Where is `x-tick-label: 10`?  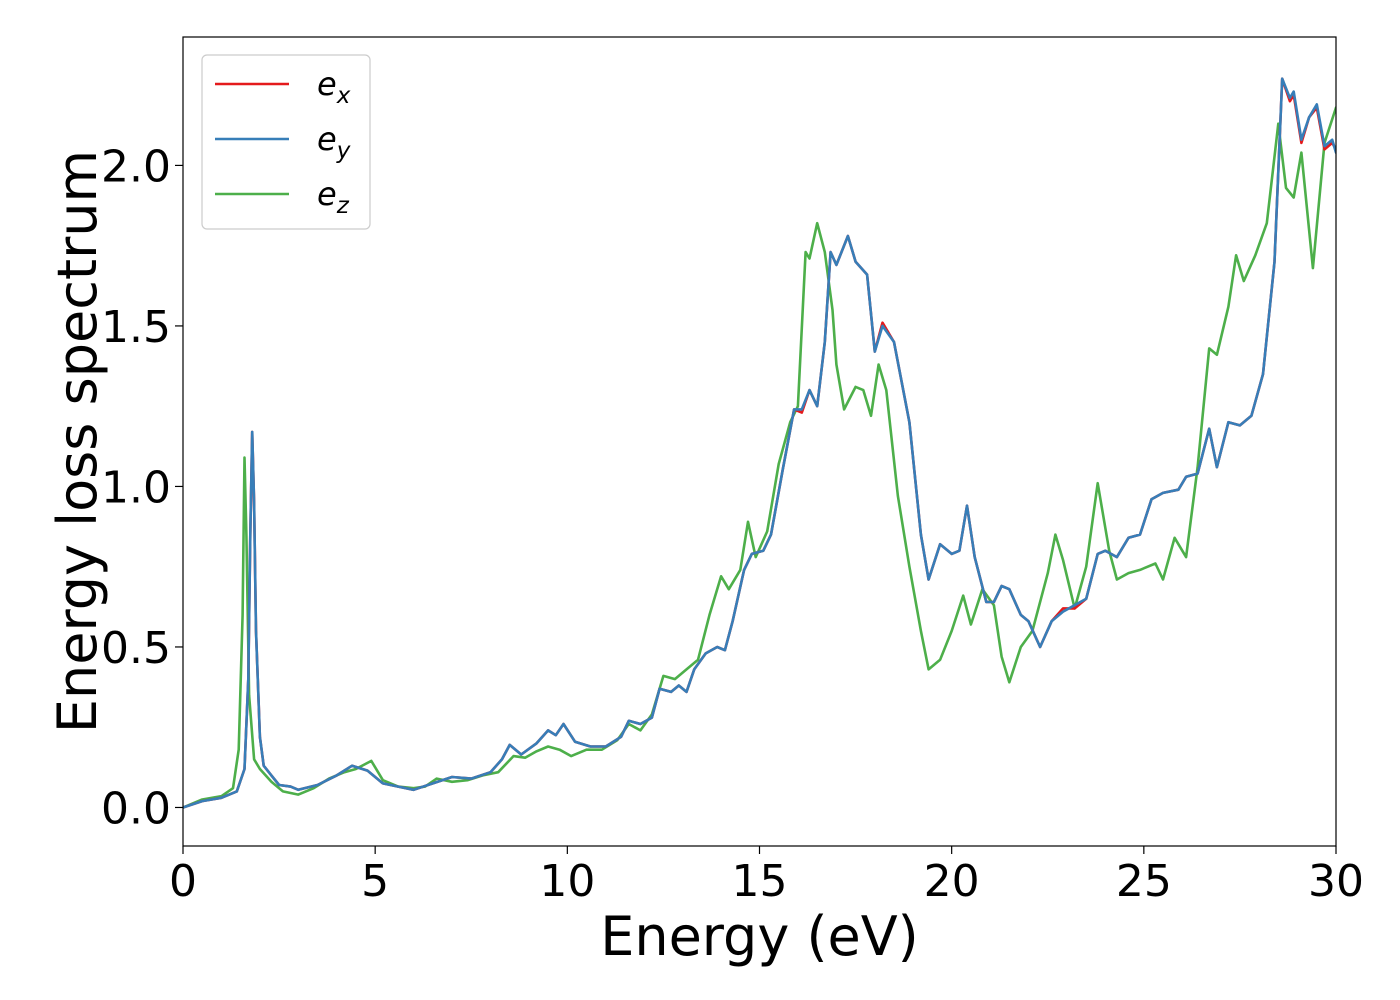
x-tick-label: 10 is located at coordinates (567, 881).